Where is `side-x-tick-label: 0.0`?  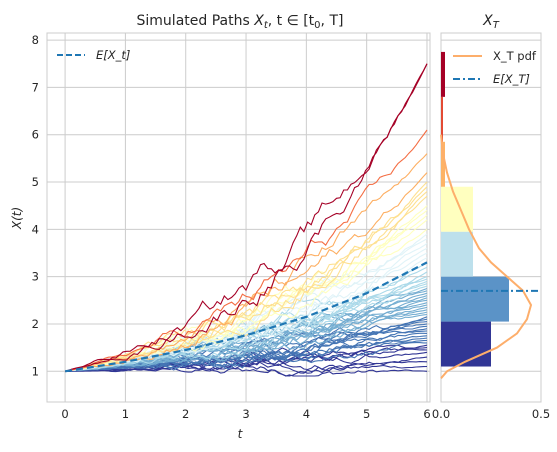
side-x-tick-label: 0.0 is located at coordinates (441, 414).